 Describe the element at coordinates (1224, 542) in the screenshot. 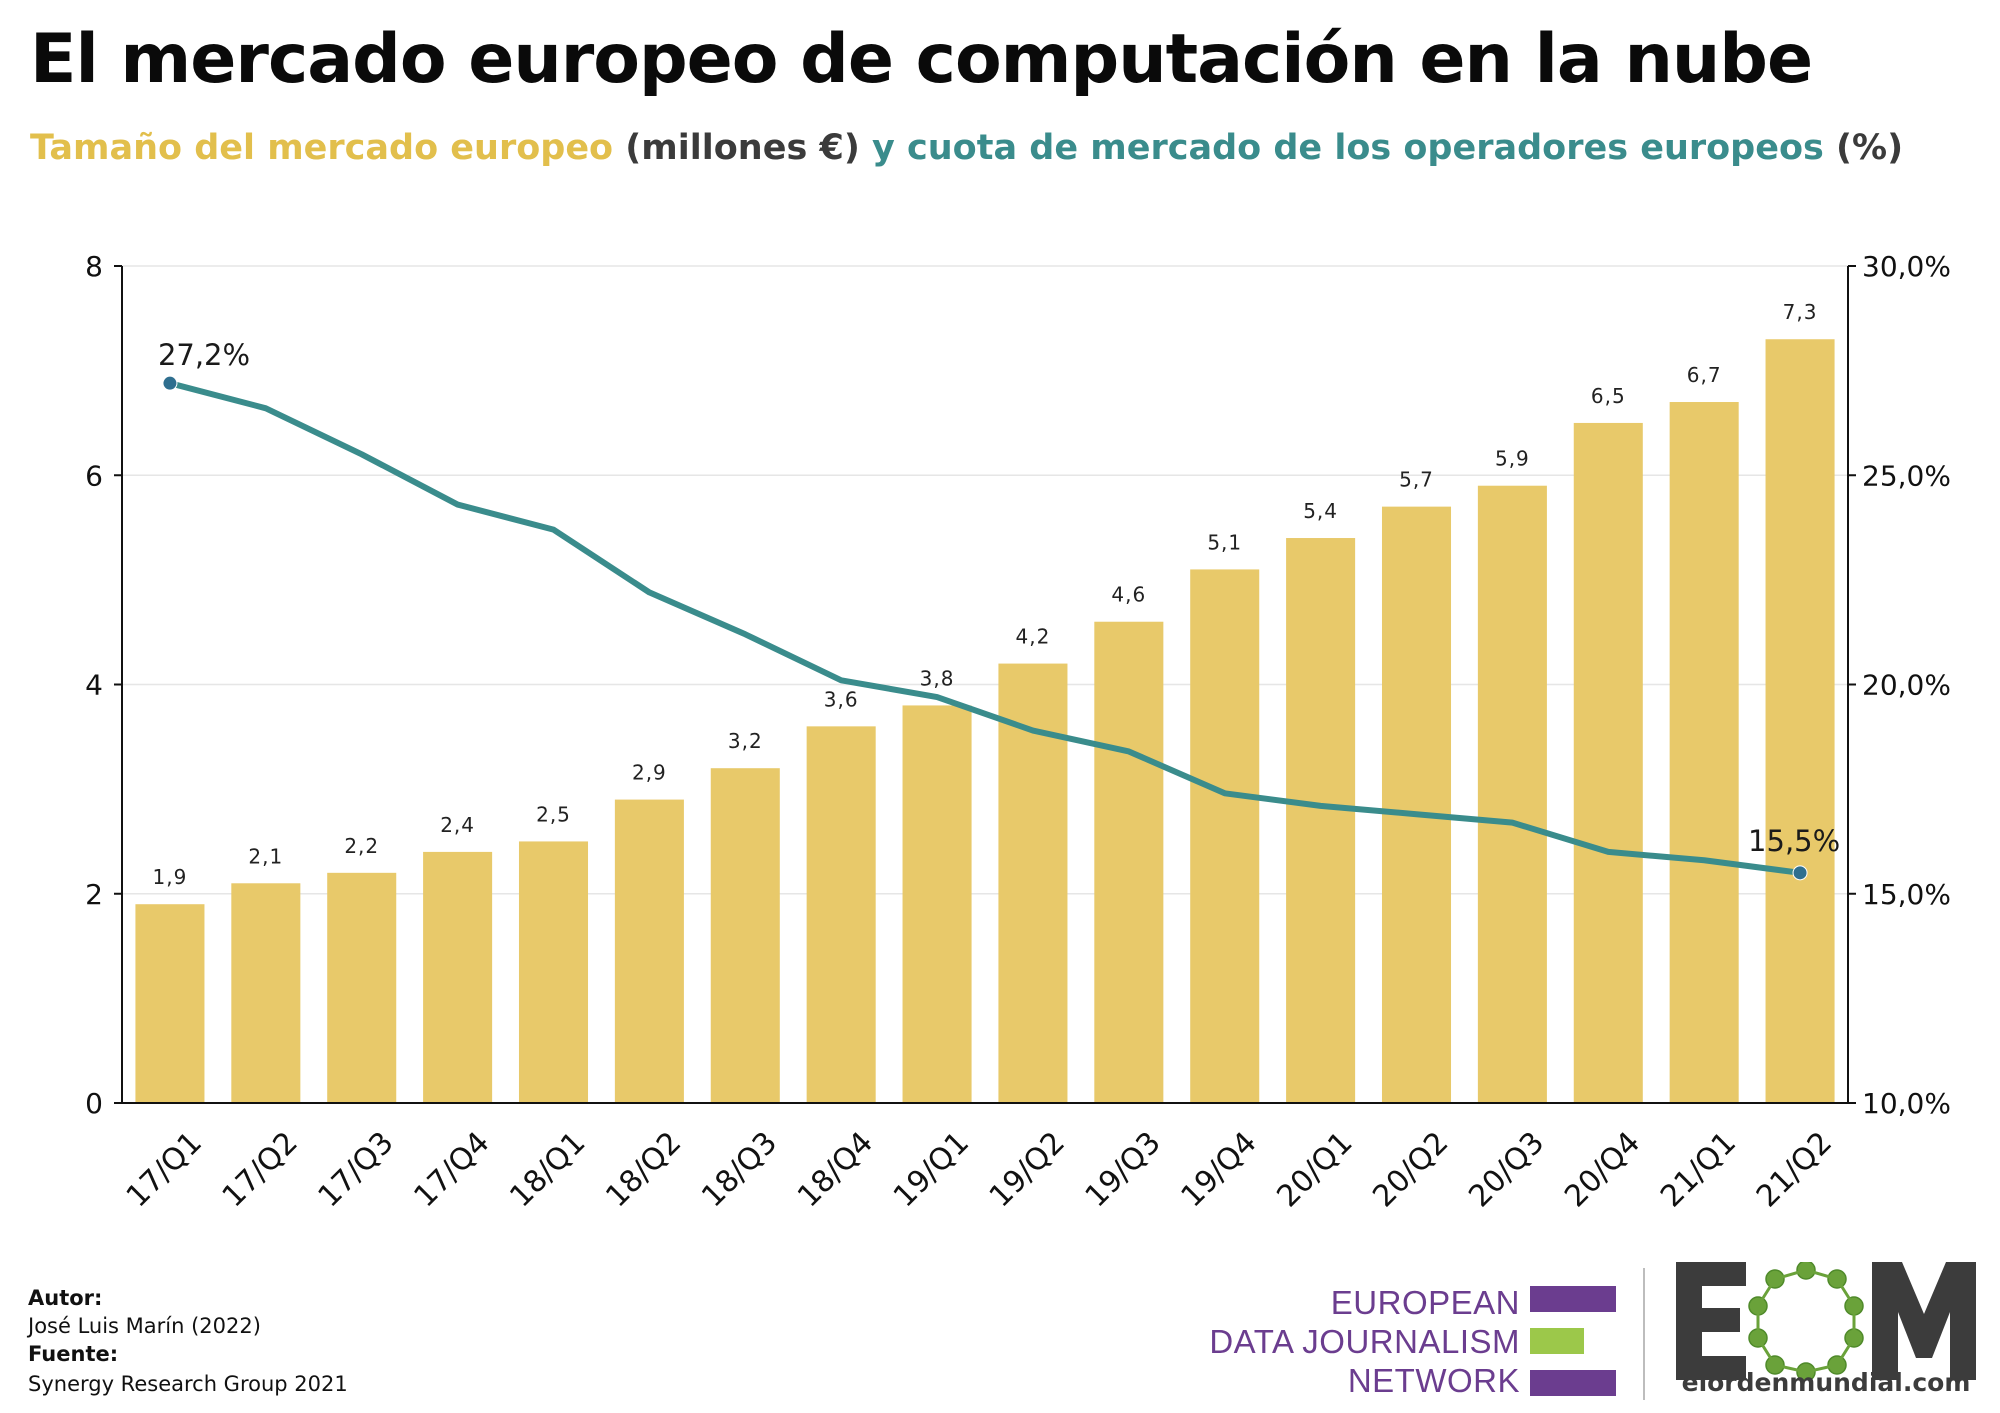

I see `bar-value-label: 5,1` at that location.